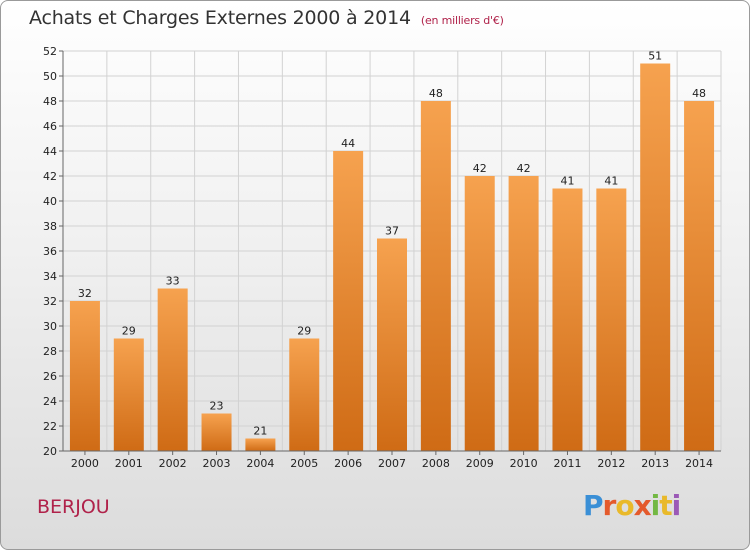  What do you see at coordinates (50, 276) in the screenshot?
I see `y-tick-label: 34` at bounding box center [50, 276].